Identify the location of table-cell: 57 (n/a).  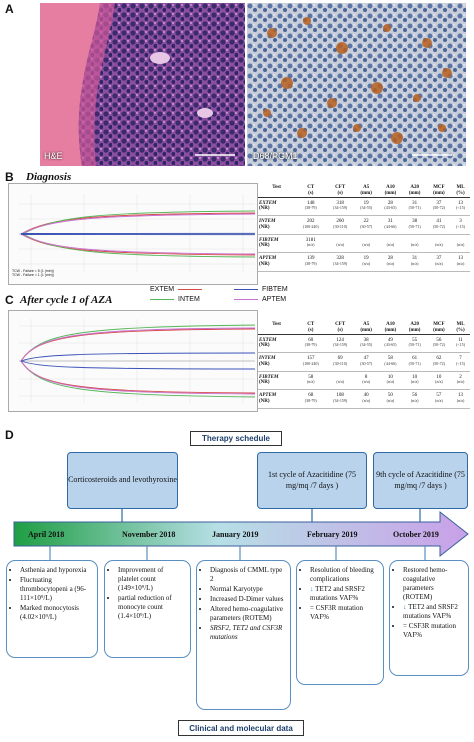
(439, 399).